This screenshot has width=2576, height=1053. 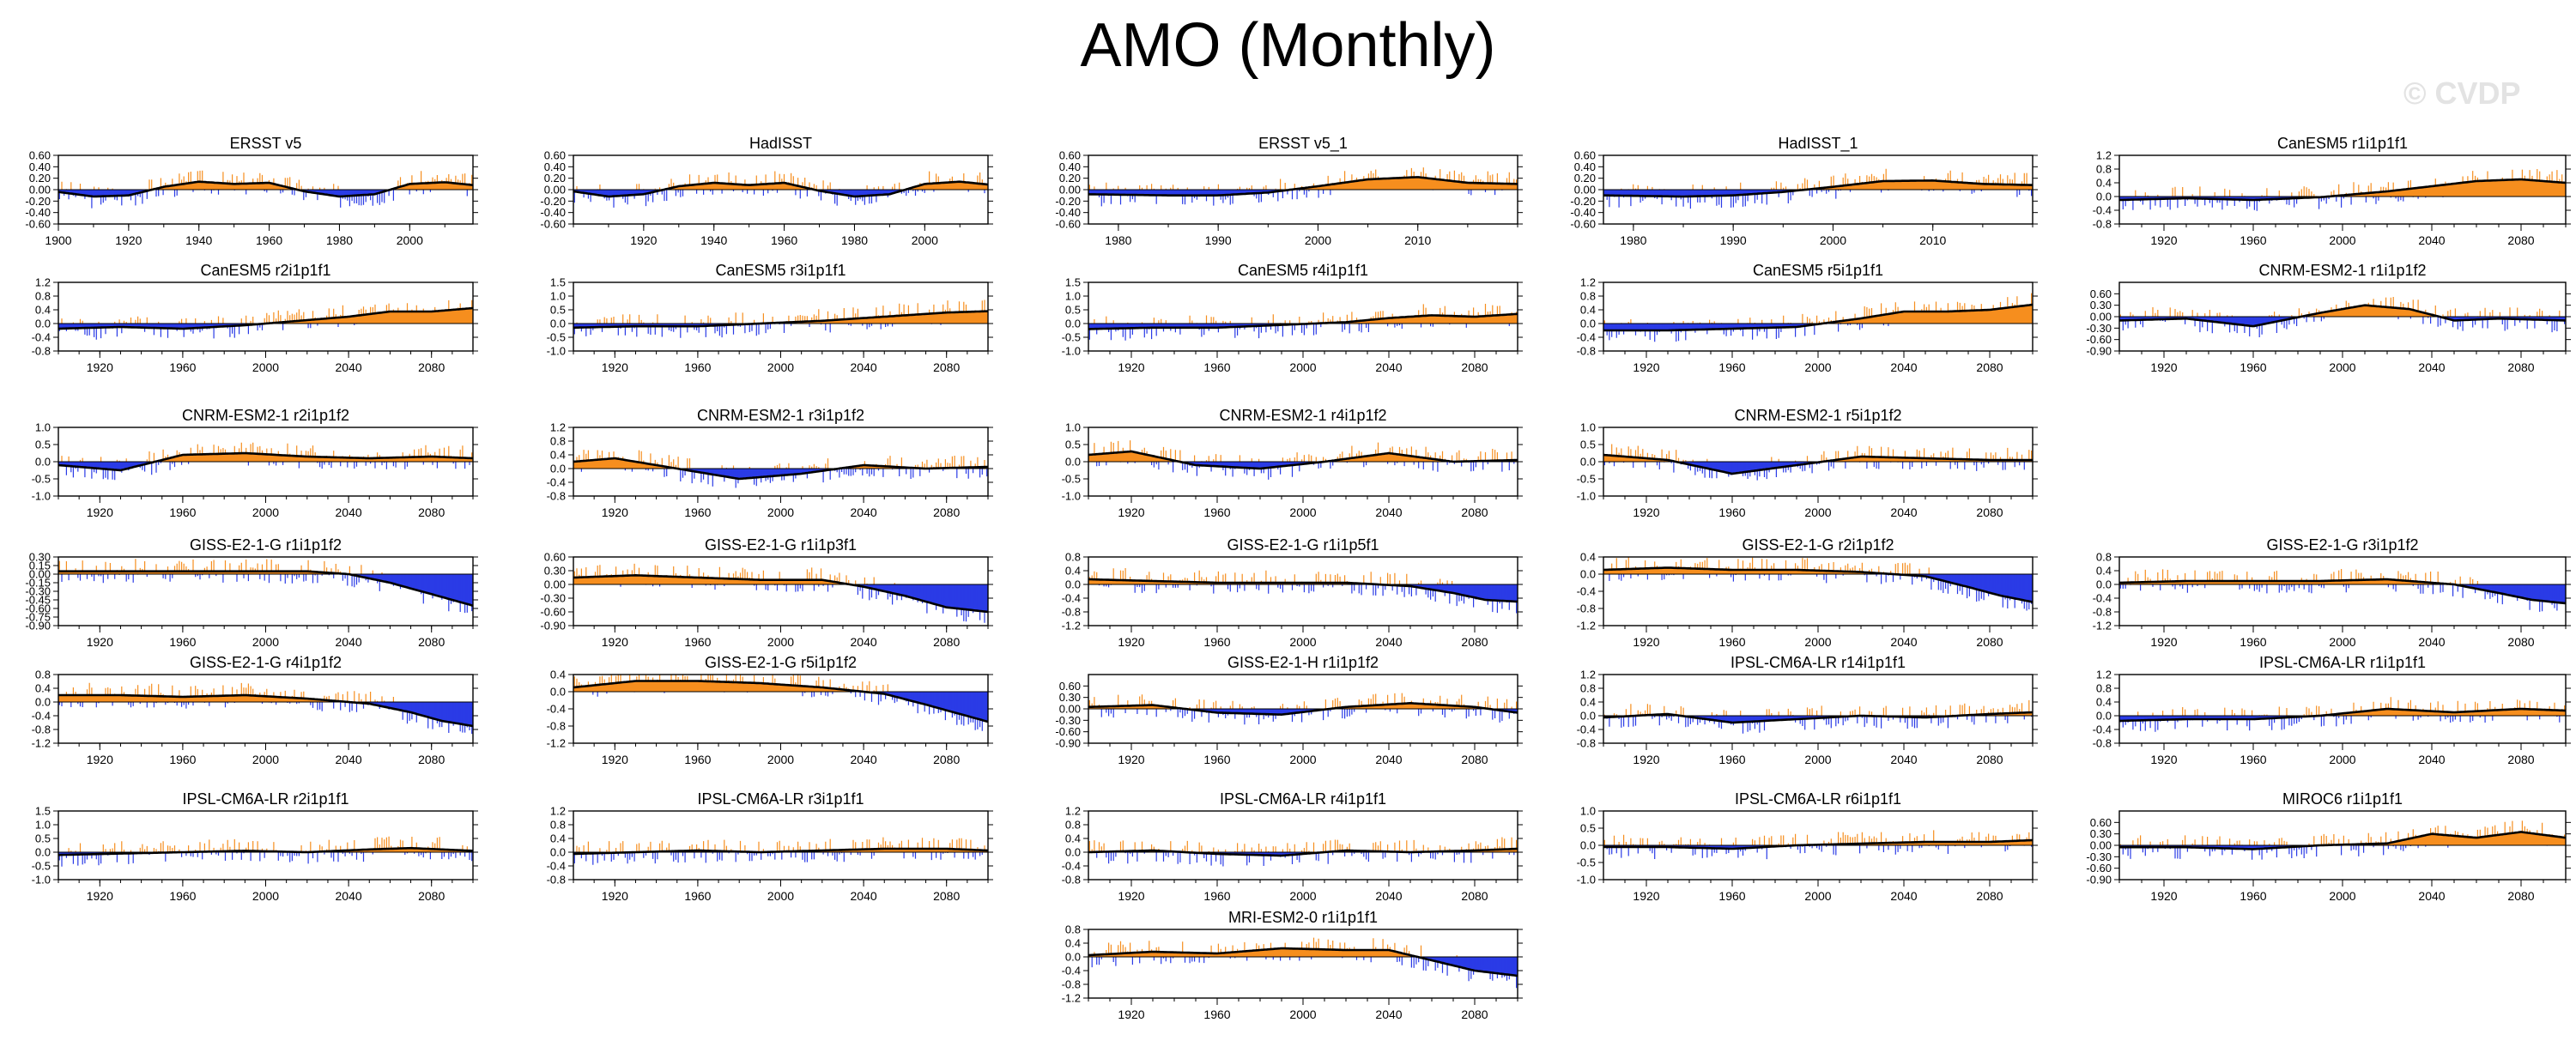 I want to click on chart-title: MIROC6 r1i1p1f1, so click(x=2342, y=799).